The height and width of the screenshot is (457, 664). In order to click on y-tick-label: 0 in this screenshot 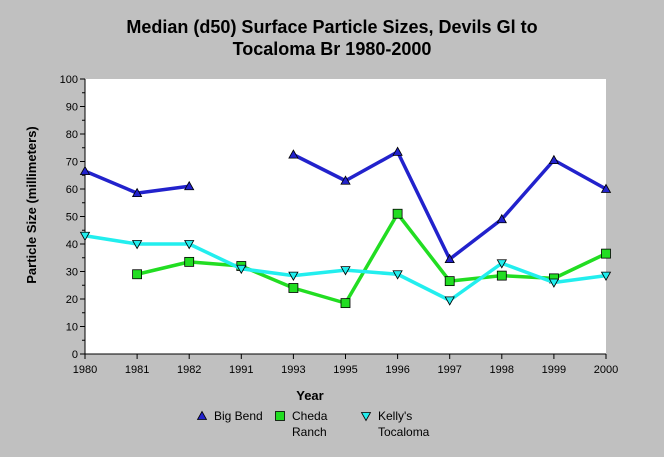, I will do `click(75, 355)`.